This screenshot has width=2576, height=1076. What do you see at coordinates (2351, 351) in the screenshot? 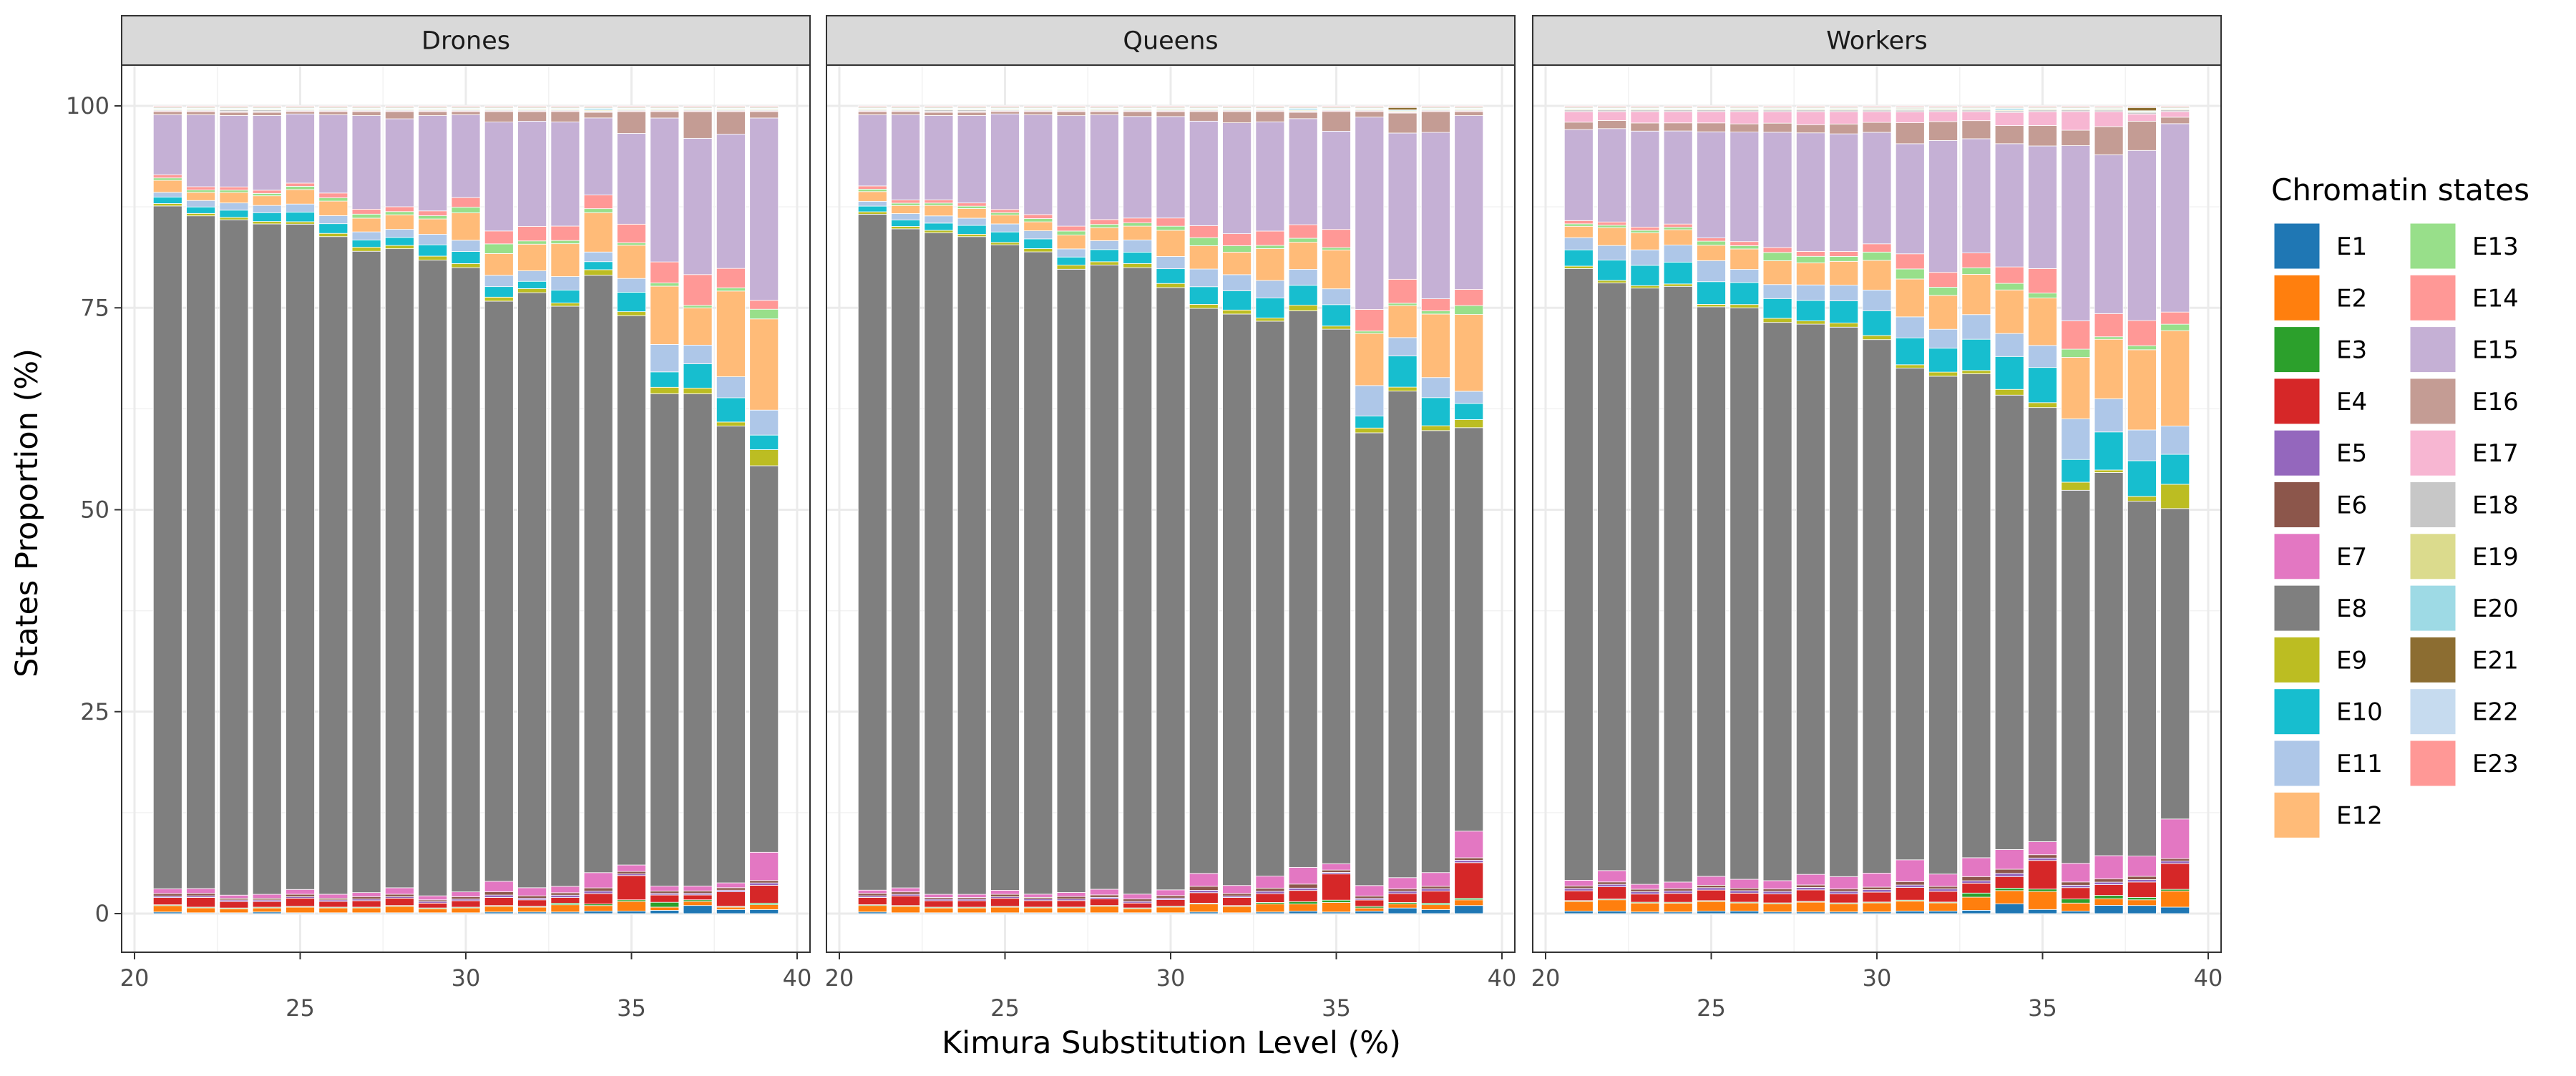
I see `legend-label-e3: E3` at bounding box center [2351, 351].